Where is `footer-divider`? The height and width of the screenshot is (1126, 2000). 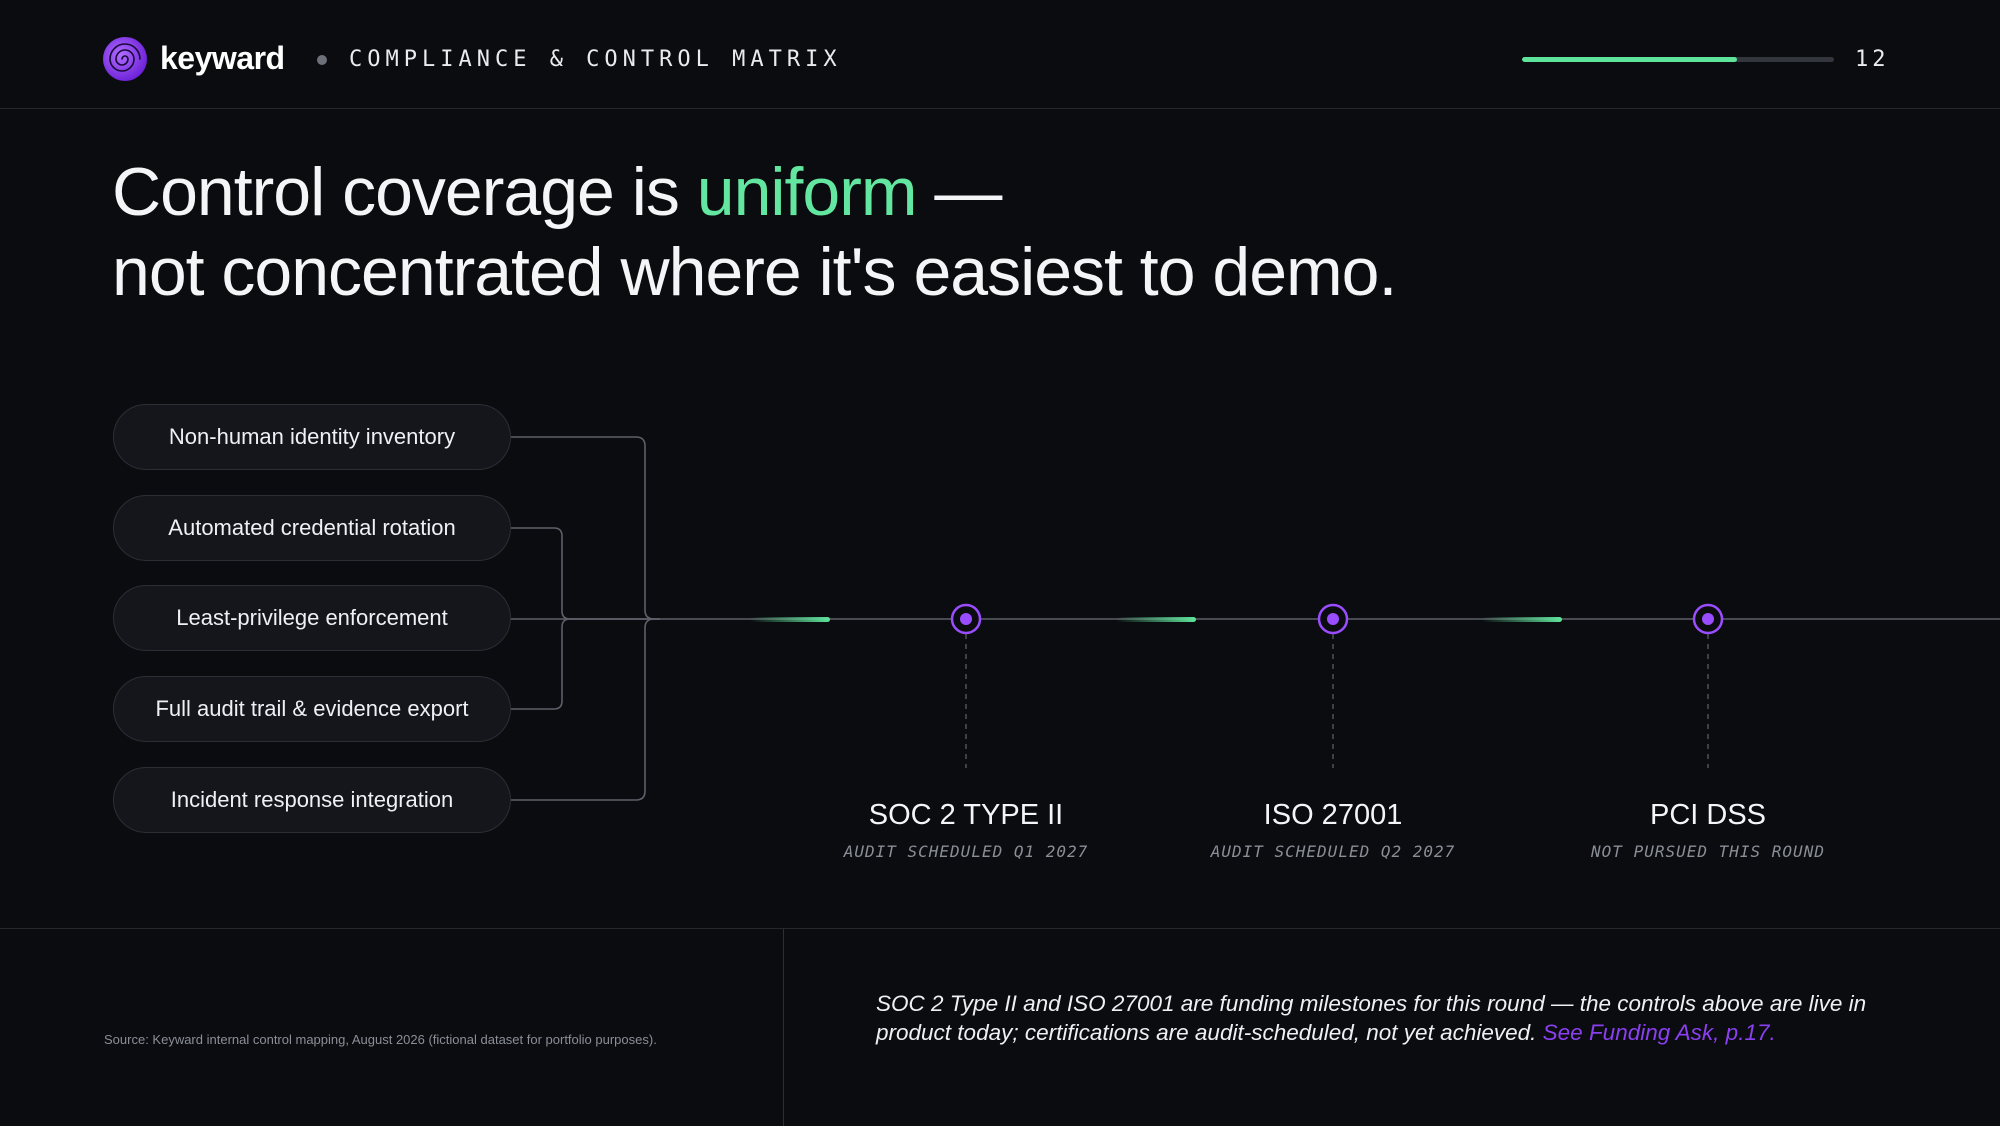 footer-divider is located at coordinates (783, 1027).